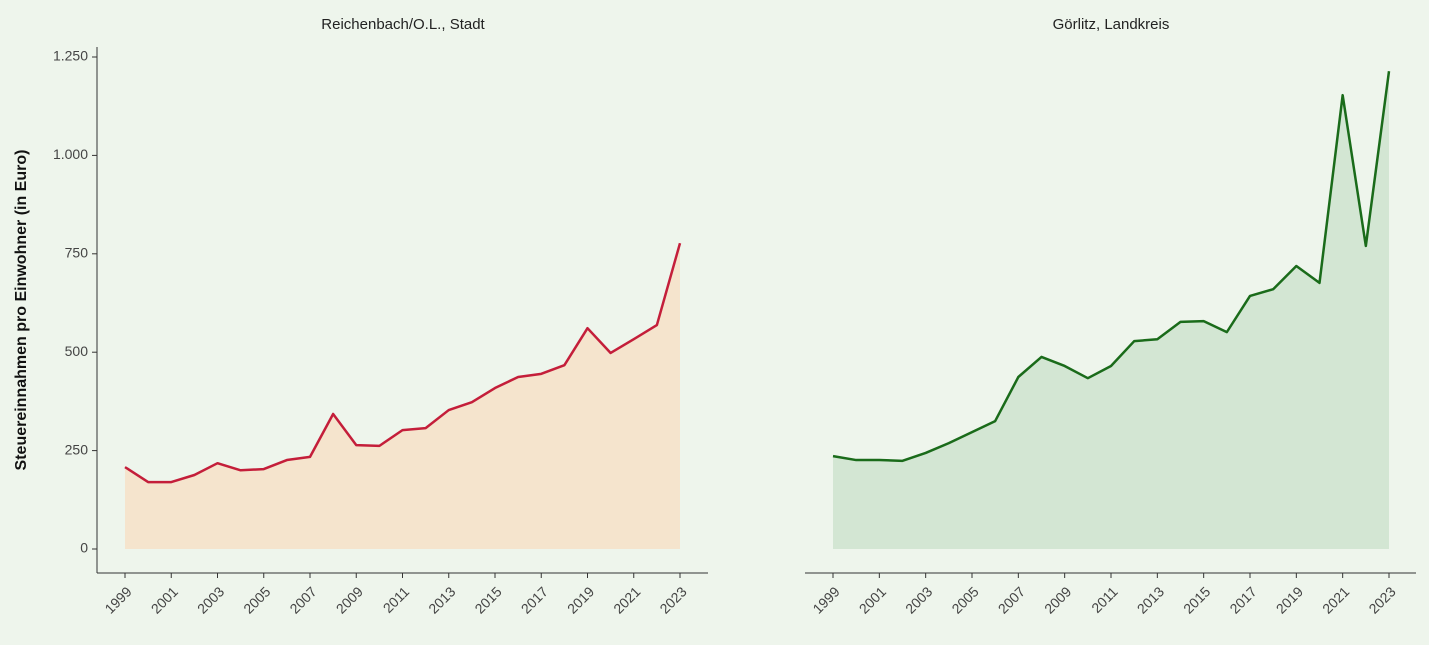 This screenshot has height=645, width=1429. What do you see at coordinates (70, 154) in the screenshot?
I see `y-tick-label: 1.000` at bounding box center [70, 154].